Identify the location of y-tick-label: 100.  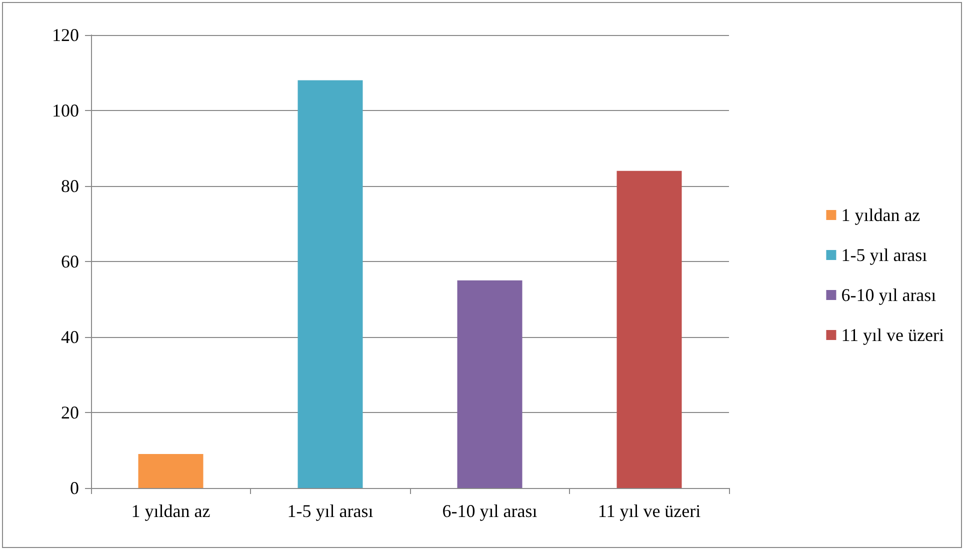
(65, 110).